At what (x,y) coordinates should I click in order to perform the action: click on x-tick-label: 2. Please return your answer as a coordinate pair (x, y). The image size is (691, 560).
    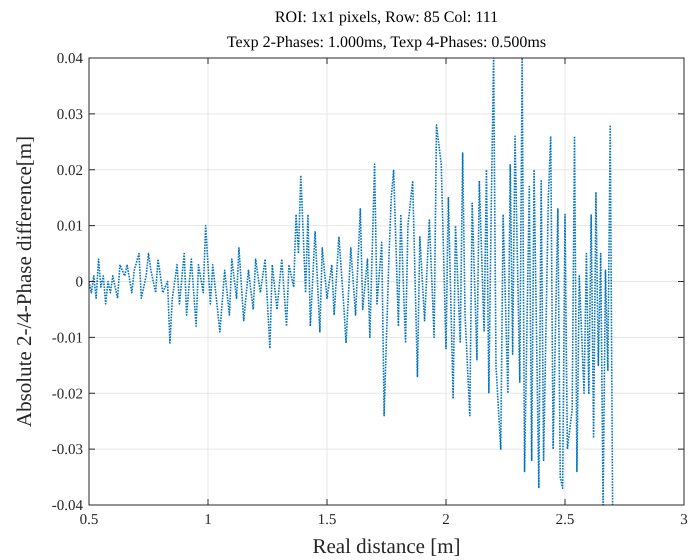
    Looking at the image, I should click on (446, 520).